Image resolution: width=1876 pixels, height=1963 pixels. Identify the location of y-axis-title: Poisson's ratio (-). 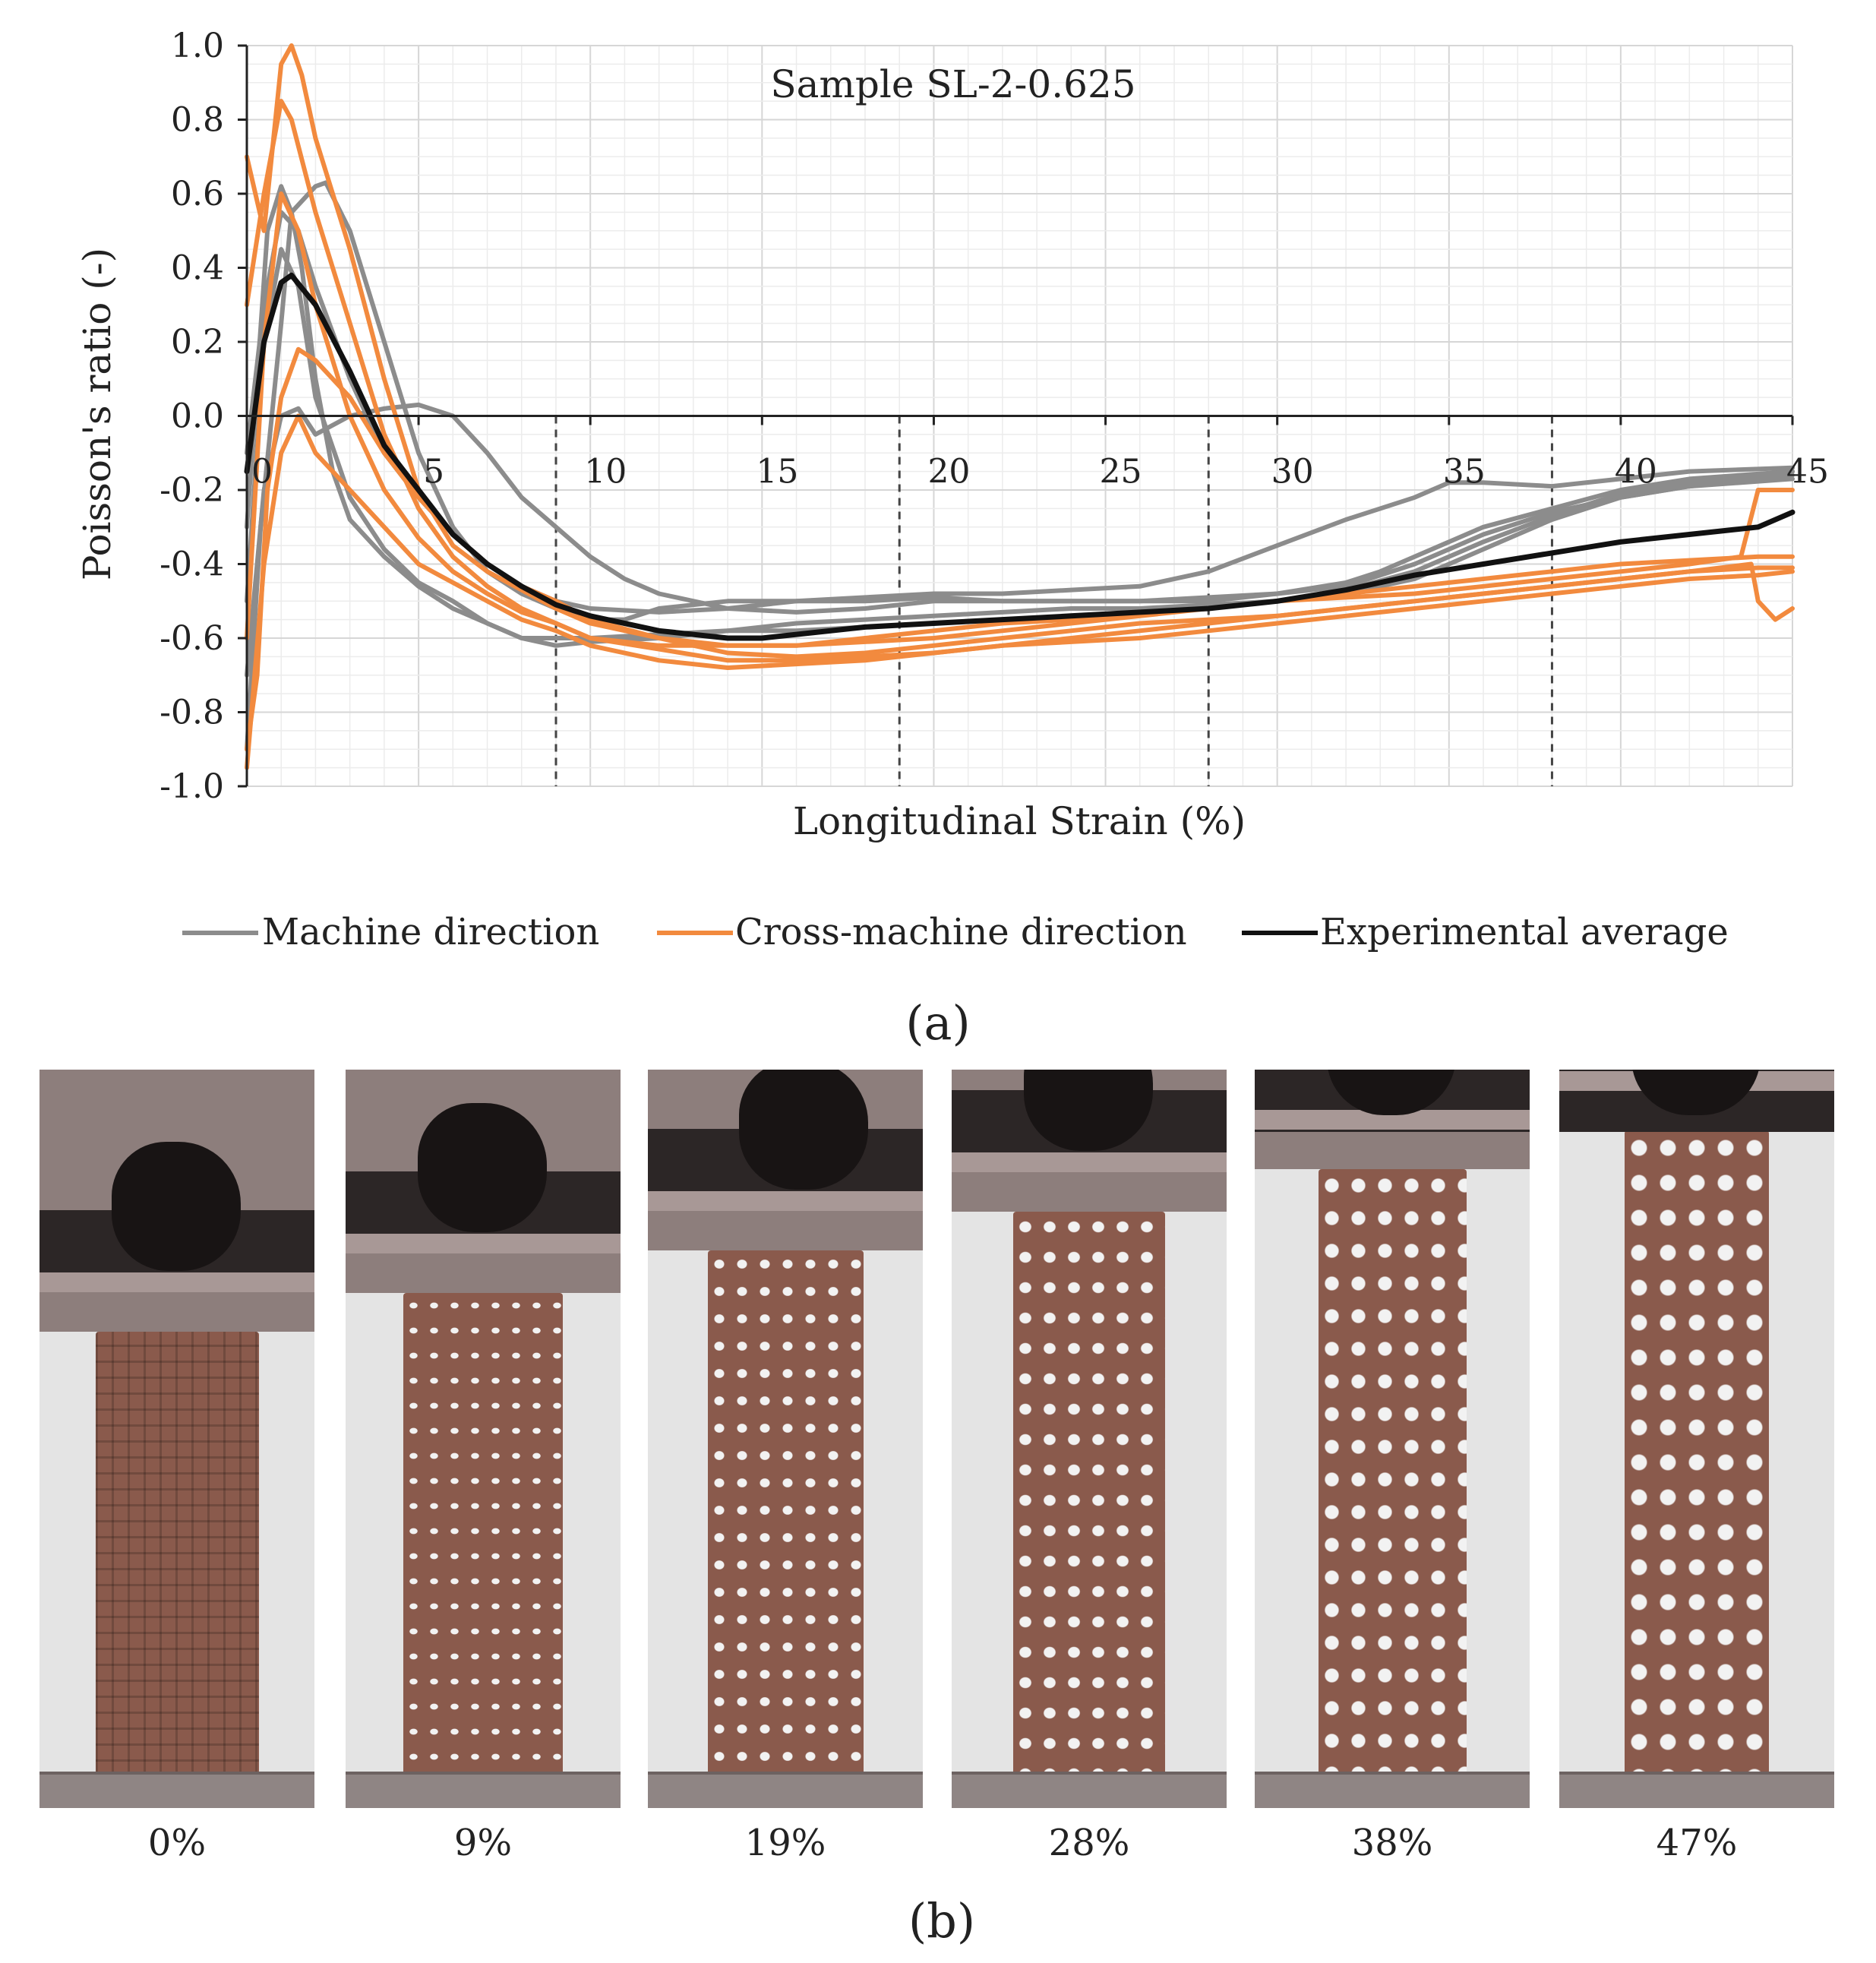
(97, 414).